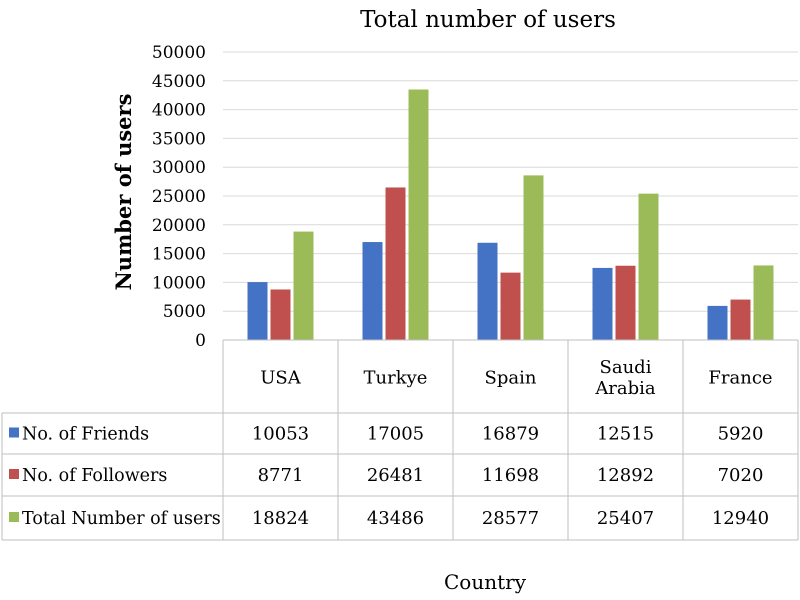 This screenshot has width=800, height=600. I want to click on x-tick-label: Spain, so click(511, 378).